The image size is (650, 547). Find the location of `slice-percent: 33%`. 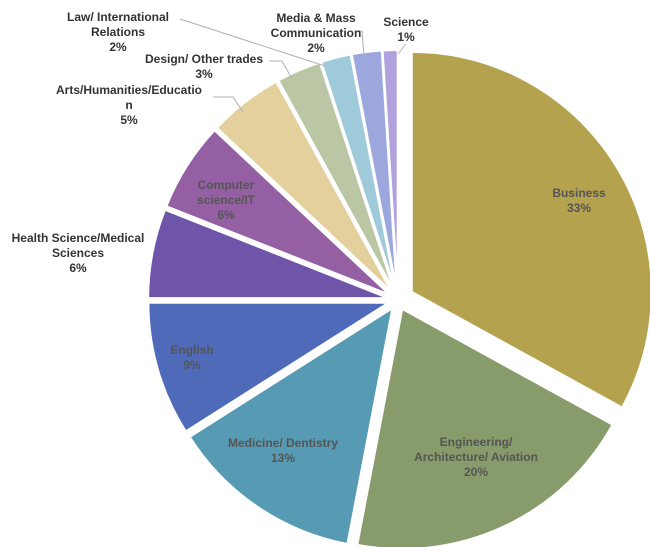

slice-percent: 33% is located at coordinates (579, 208).